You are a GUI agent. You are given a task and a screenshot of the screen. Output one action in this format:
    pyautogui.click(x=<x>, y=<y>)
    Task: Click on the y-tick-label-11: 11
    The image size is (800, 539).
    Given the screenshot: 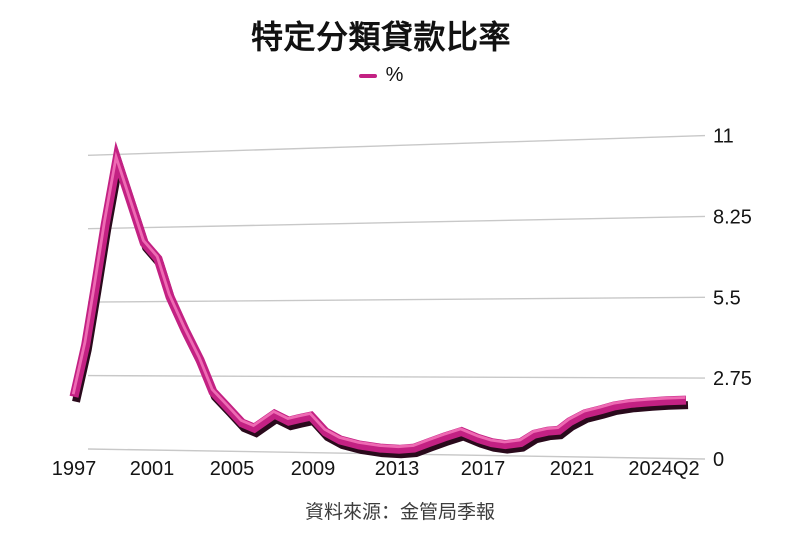 What is the action you would take?
    pyautogui.click(x=723, y=137)
    